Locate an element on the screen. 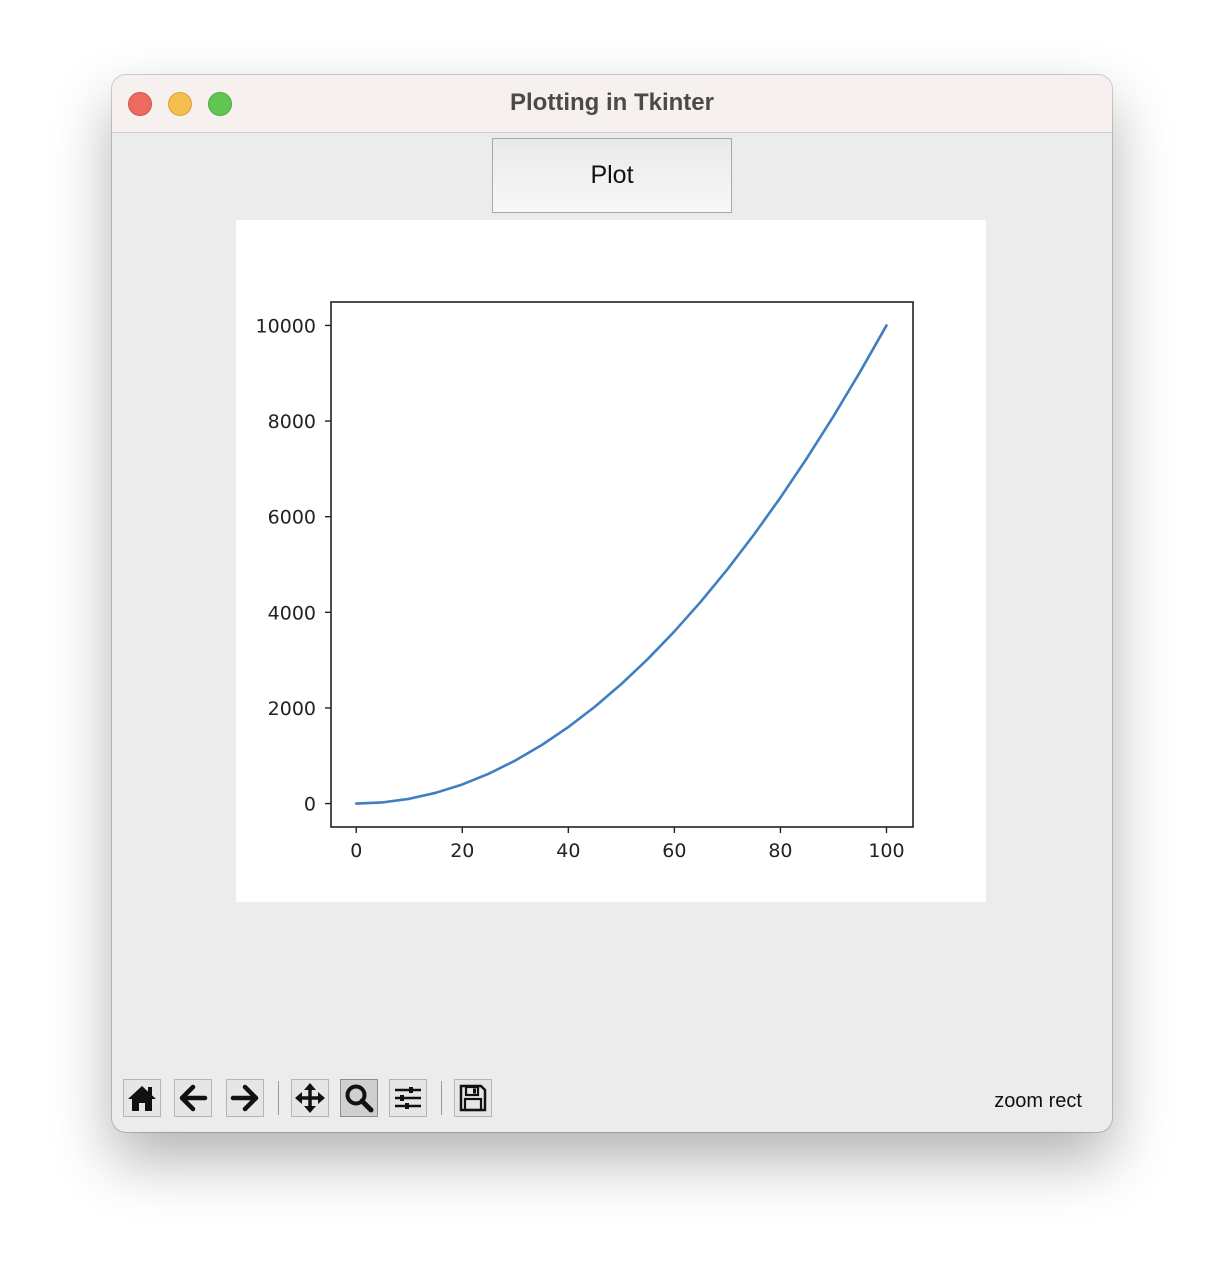 This screenshot has width=1224, height=1280. y-tick-label: 2000 is located at coordinates (292, 709).